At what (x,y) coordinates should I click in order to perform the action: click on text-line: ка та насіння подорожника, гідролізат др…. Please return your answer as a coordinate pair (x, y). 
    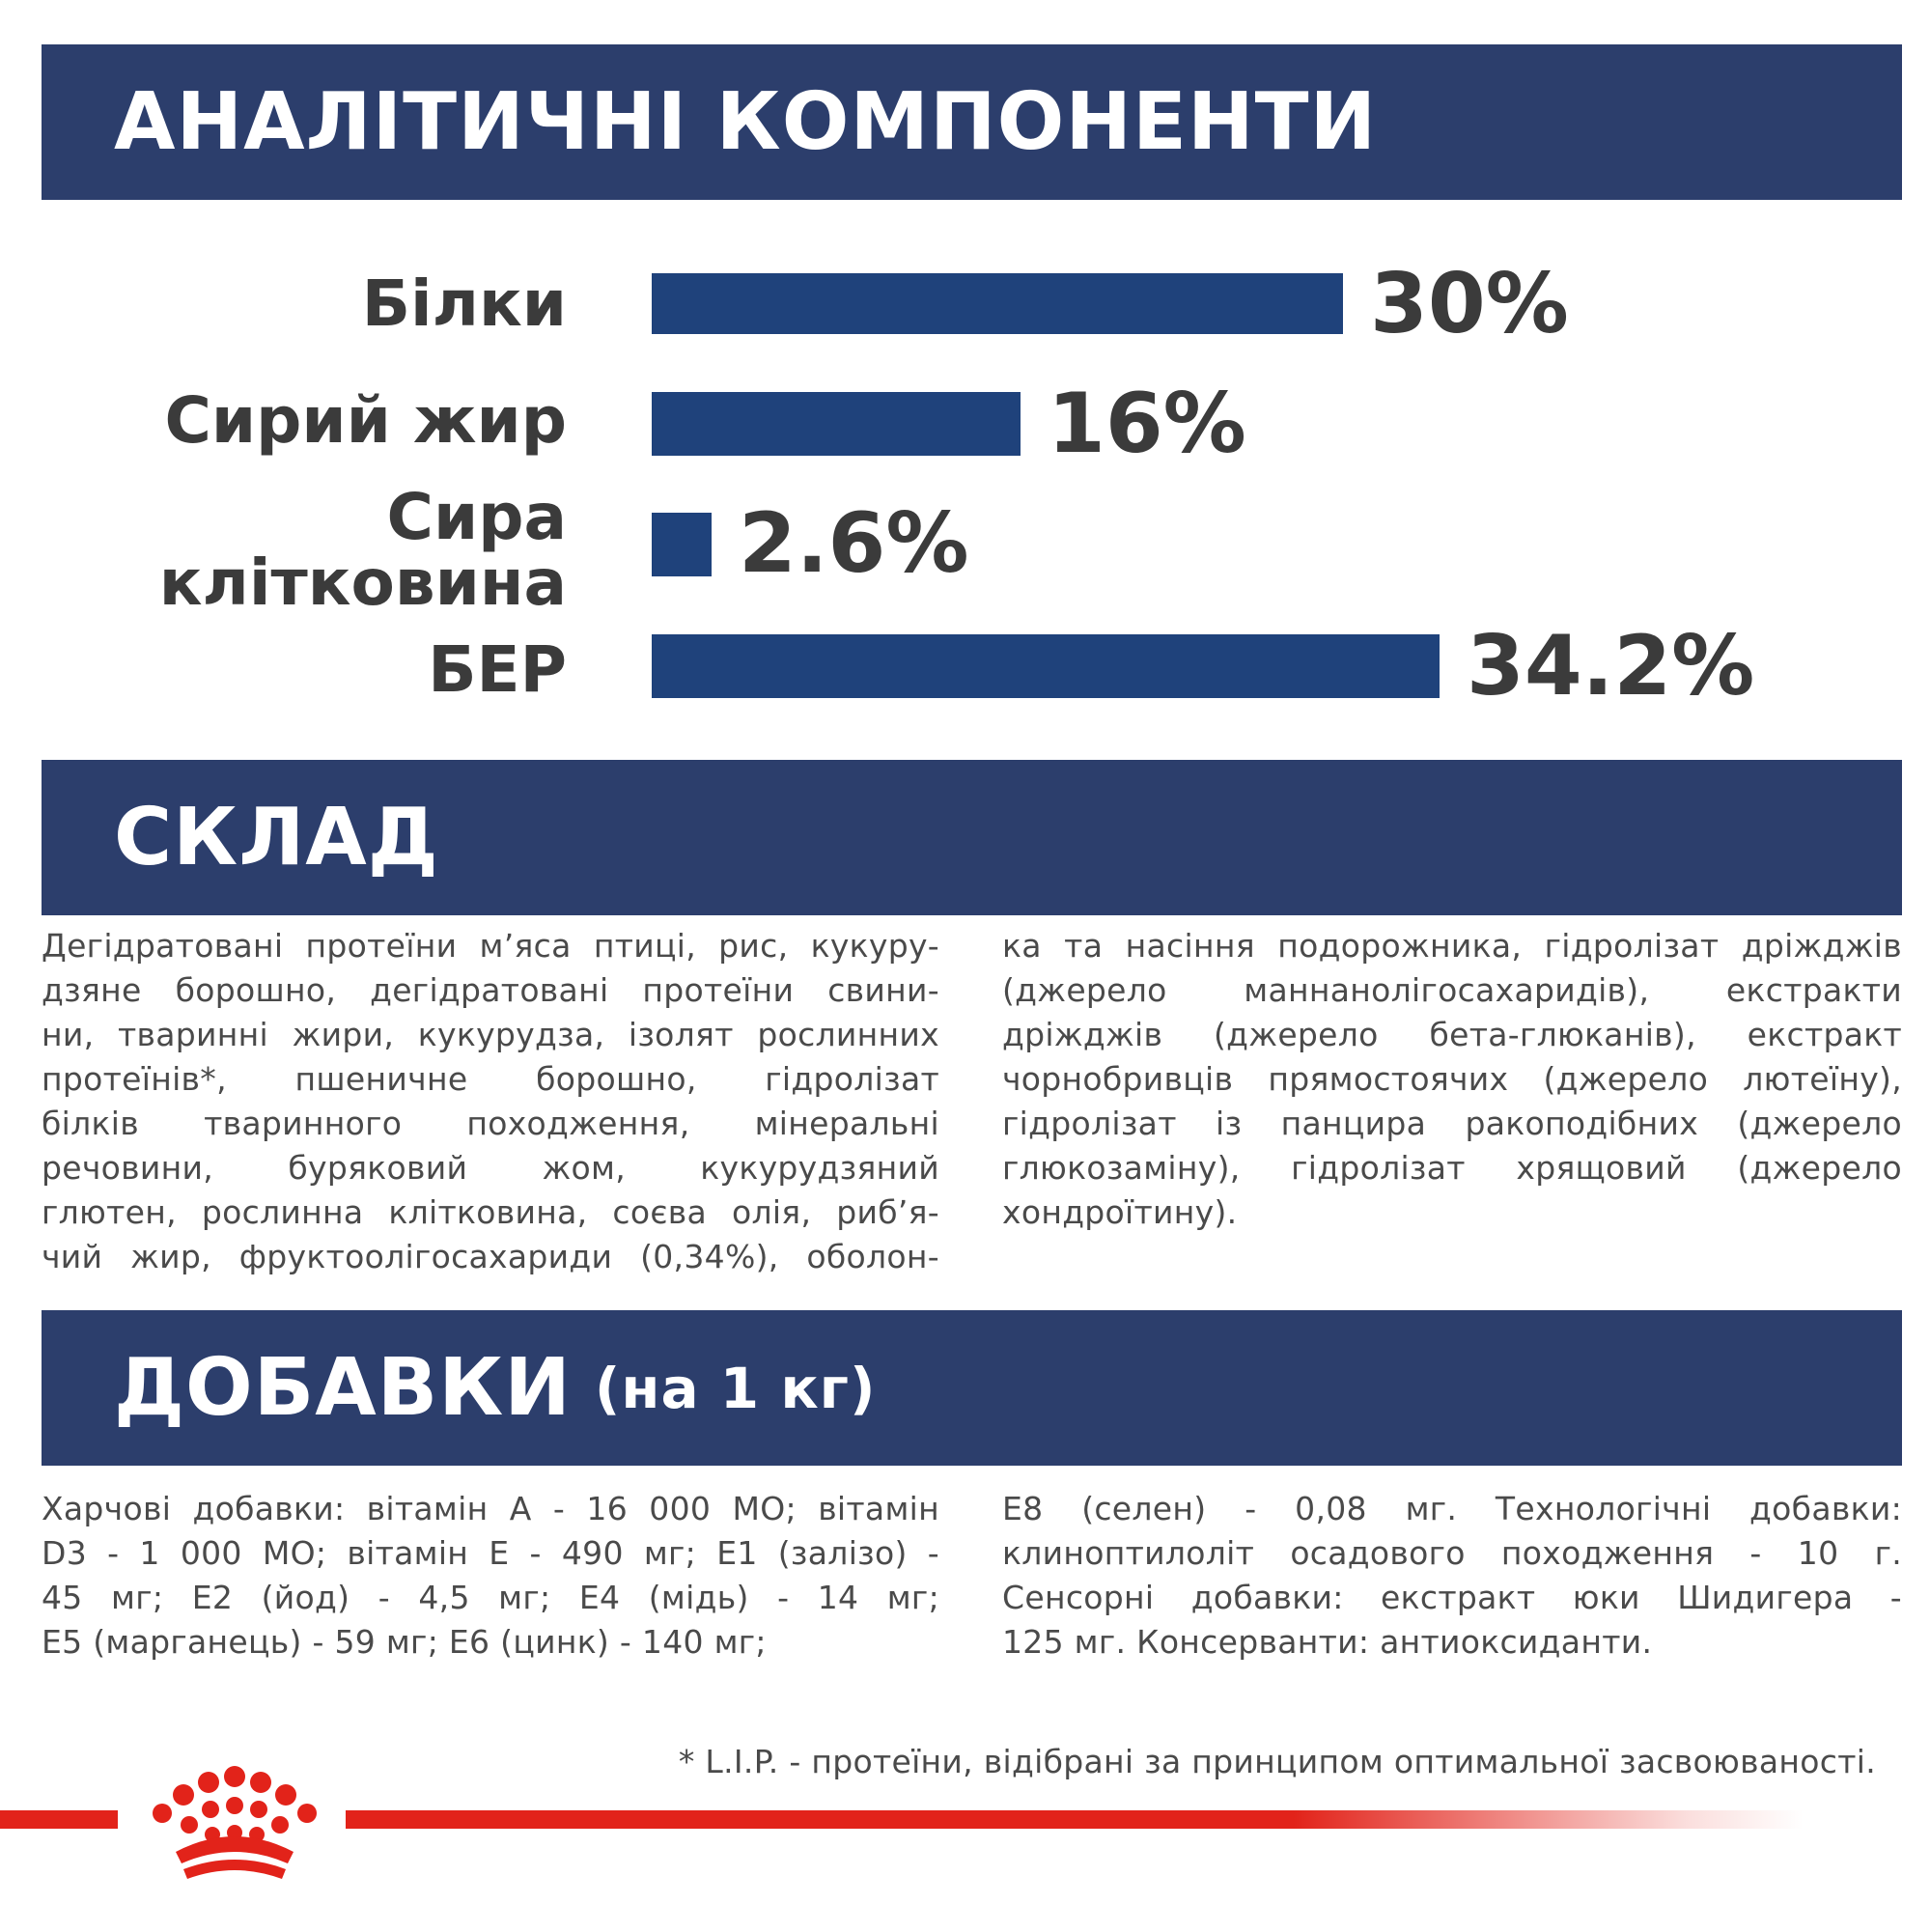
    Looking at the image, I should click on (1452, 946).